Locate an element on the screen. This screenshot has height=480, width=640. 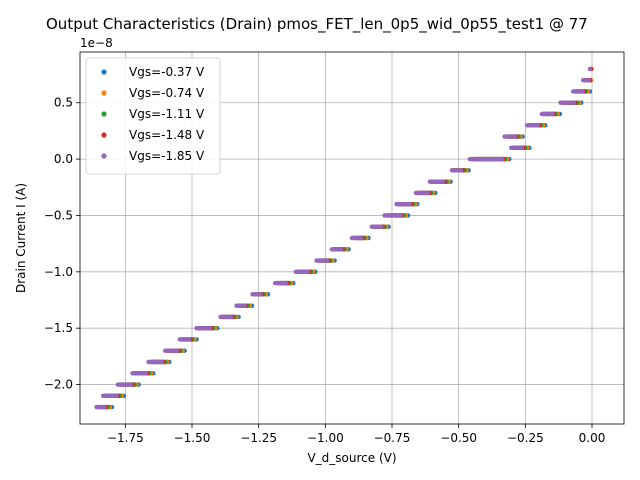
x-axis-ticks: −1.75 −1.50 −1.25 −1.00 −0.75 −0.50 −0.25 0.00 is located at coordinates (356, 434).